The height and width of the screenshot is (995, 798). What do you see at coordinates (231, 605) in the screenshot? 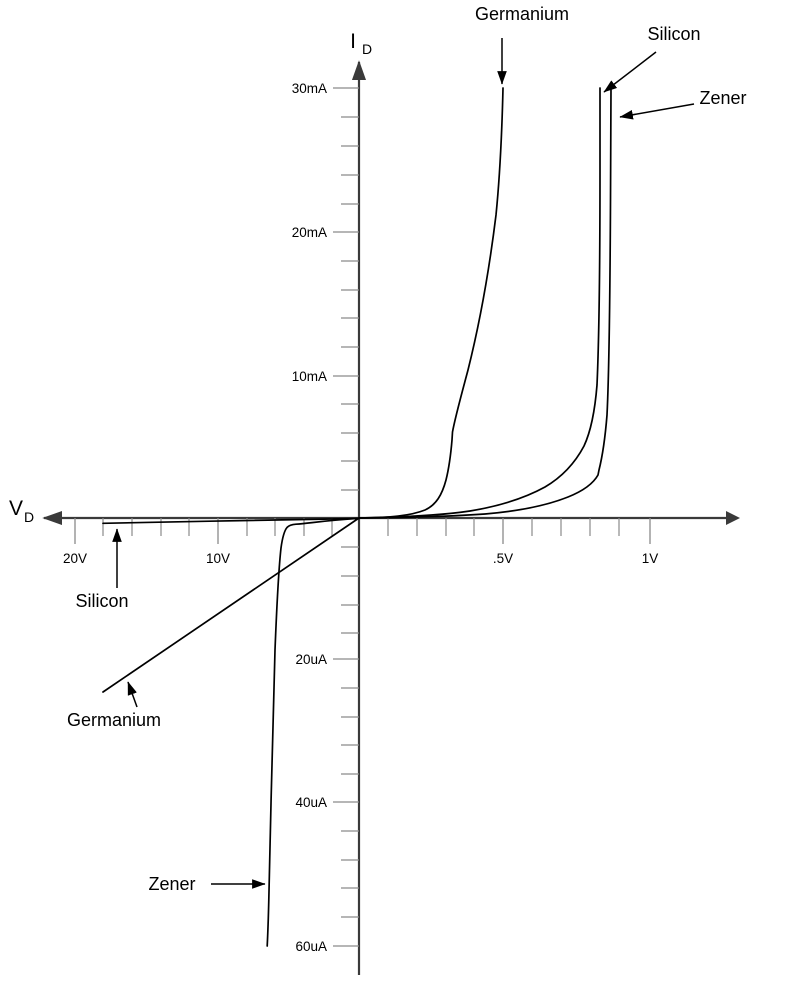
I see `curve-germanium-reverse` at bounding box center [231, 605].